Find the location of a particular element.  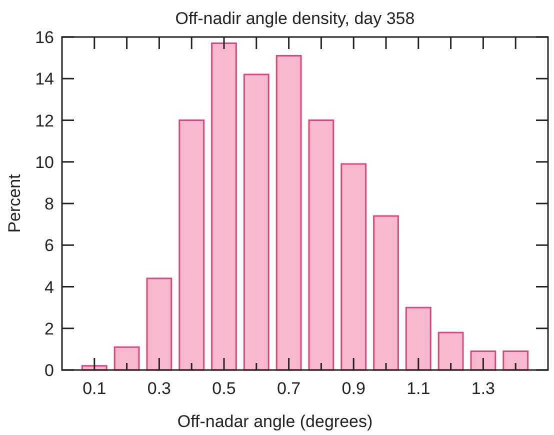

x-tick-label: 0.1 is located at coordinates (94, 388).